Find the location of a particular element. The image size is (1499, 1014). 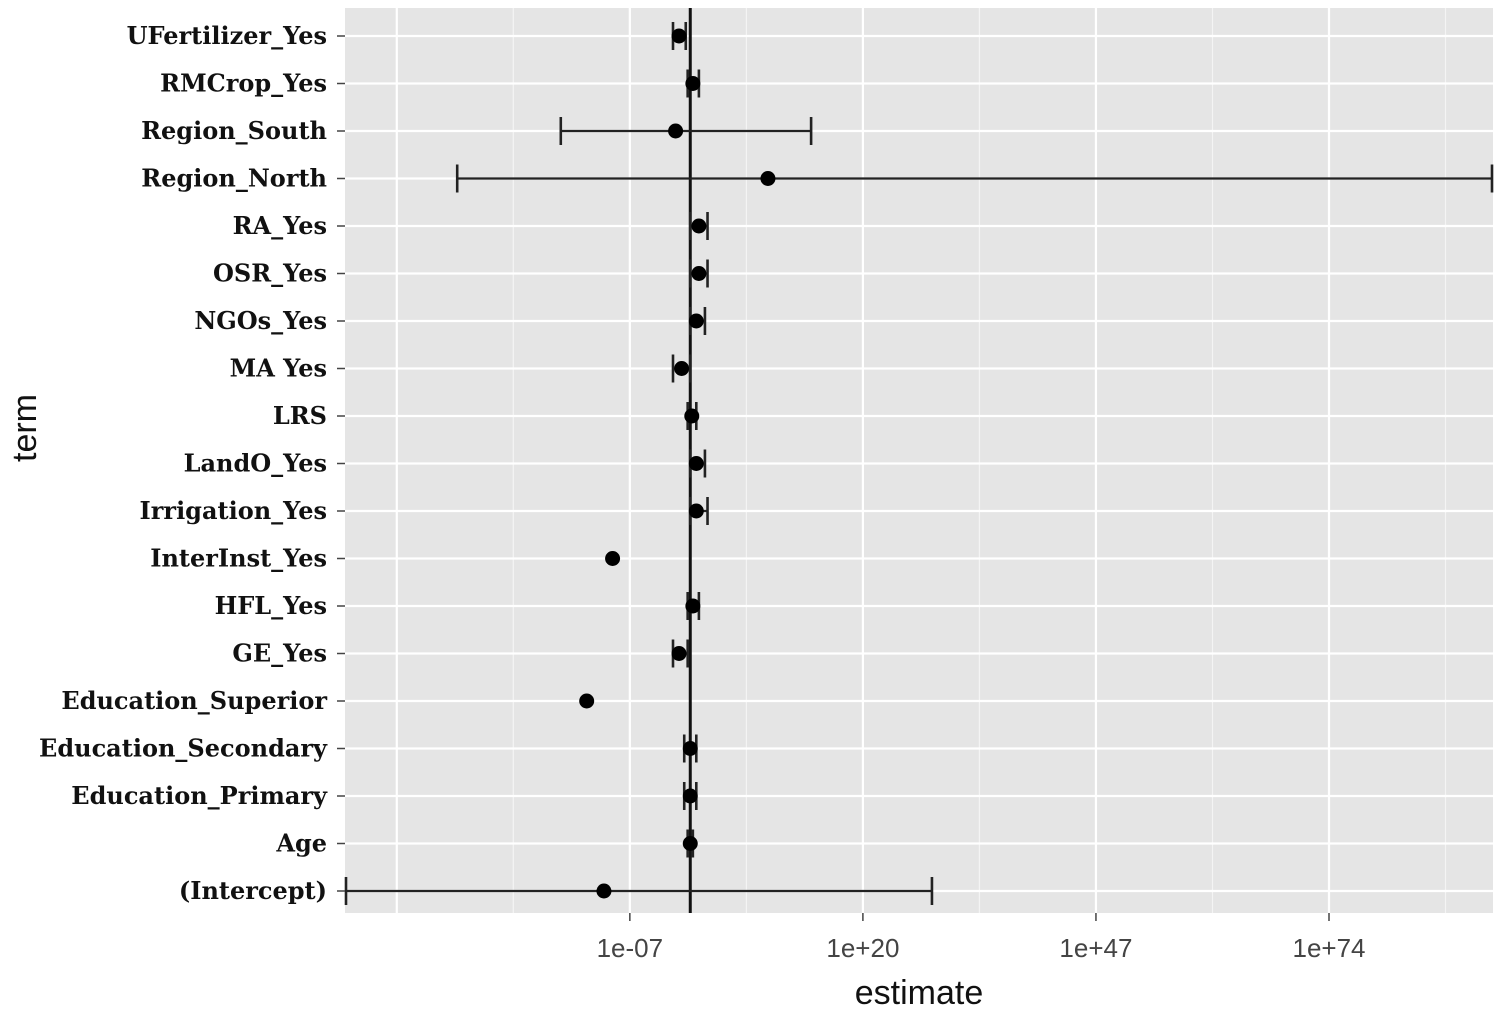

x-tick-label: 1e+47 is located at coordinates (1095, 948).